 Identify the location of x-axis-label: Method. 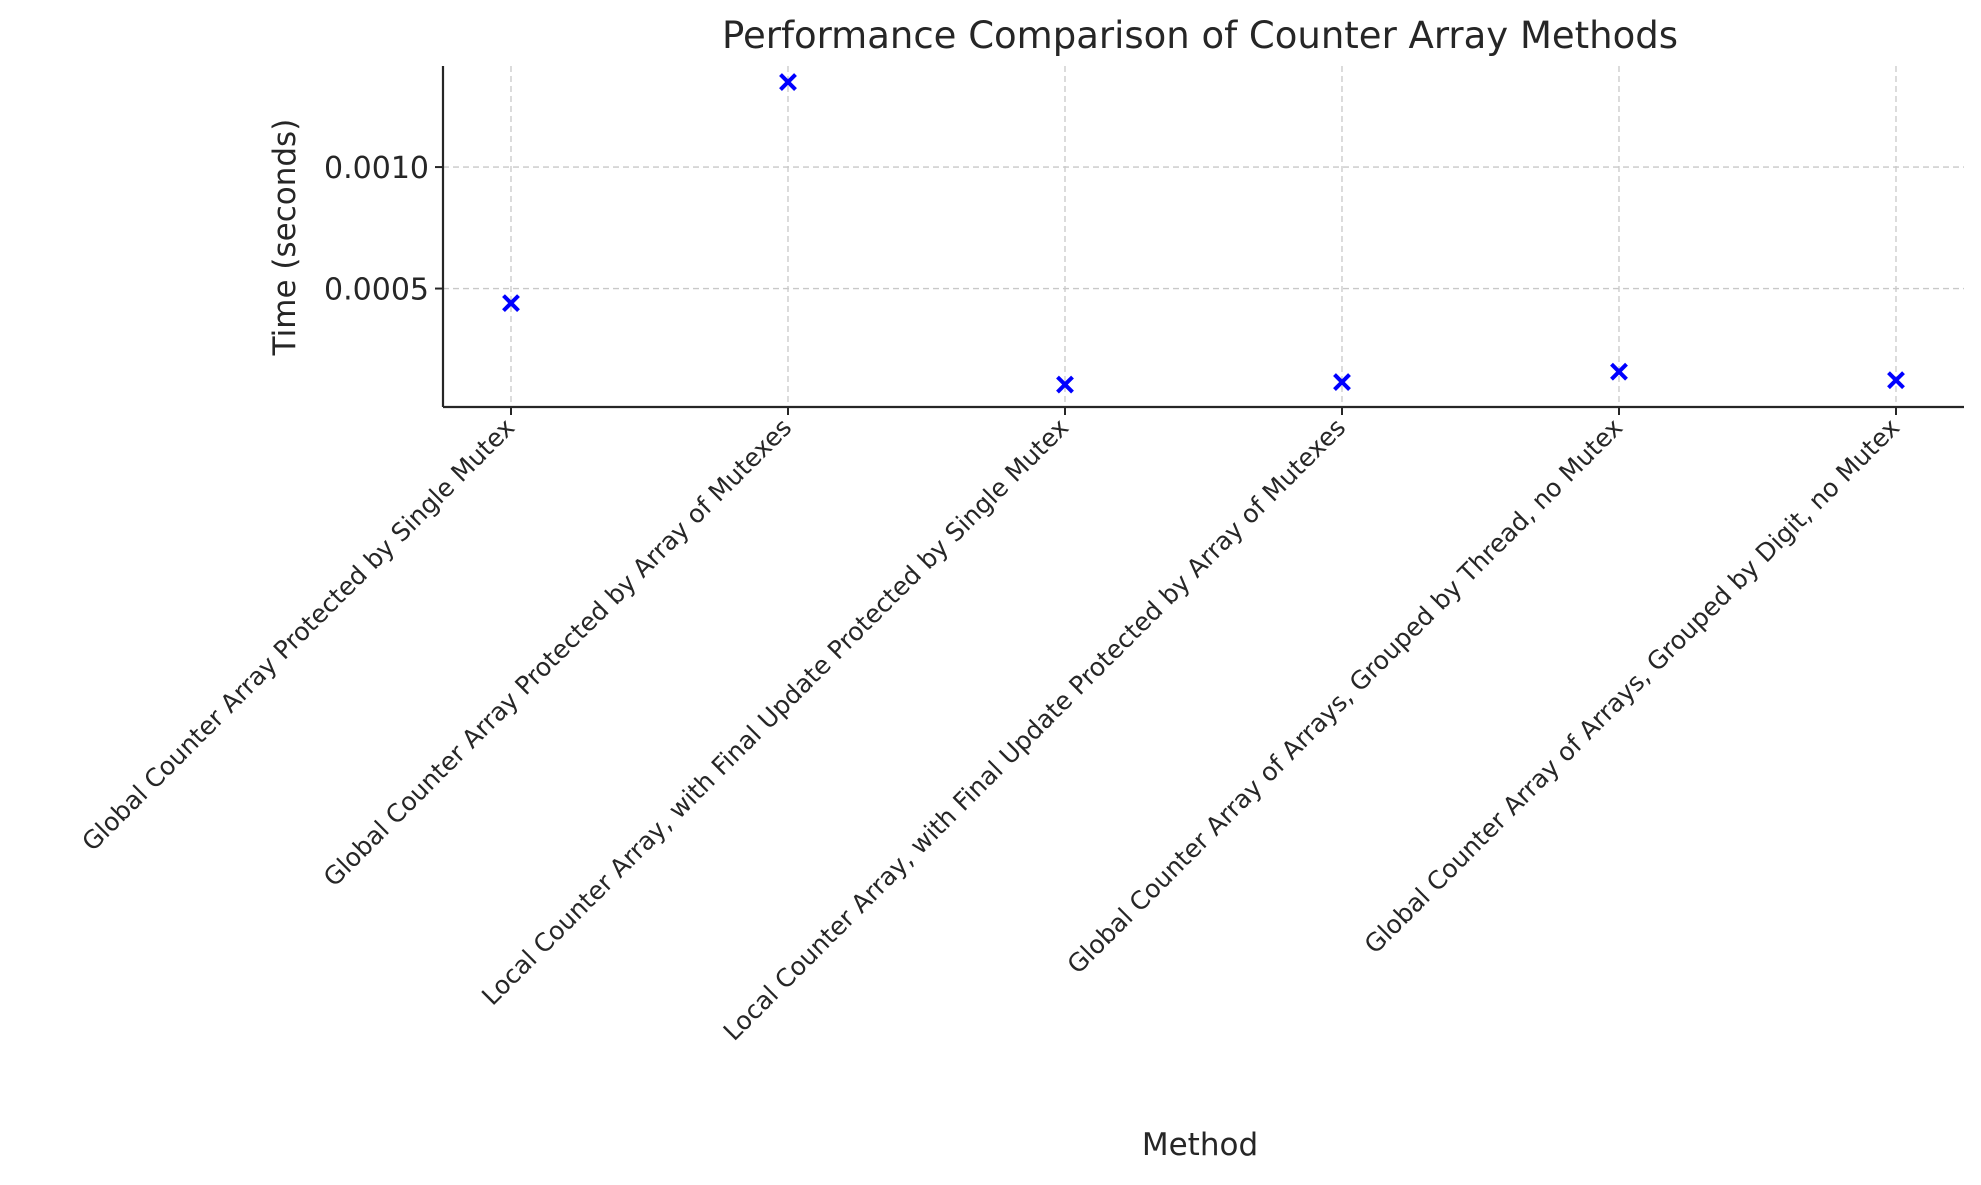
(1200, 1145).